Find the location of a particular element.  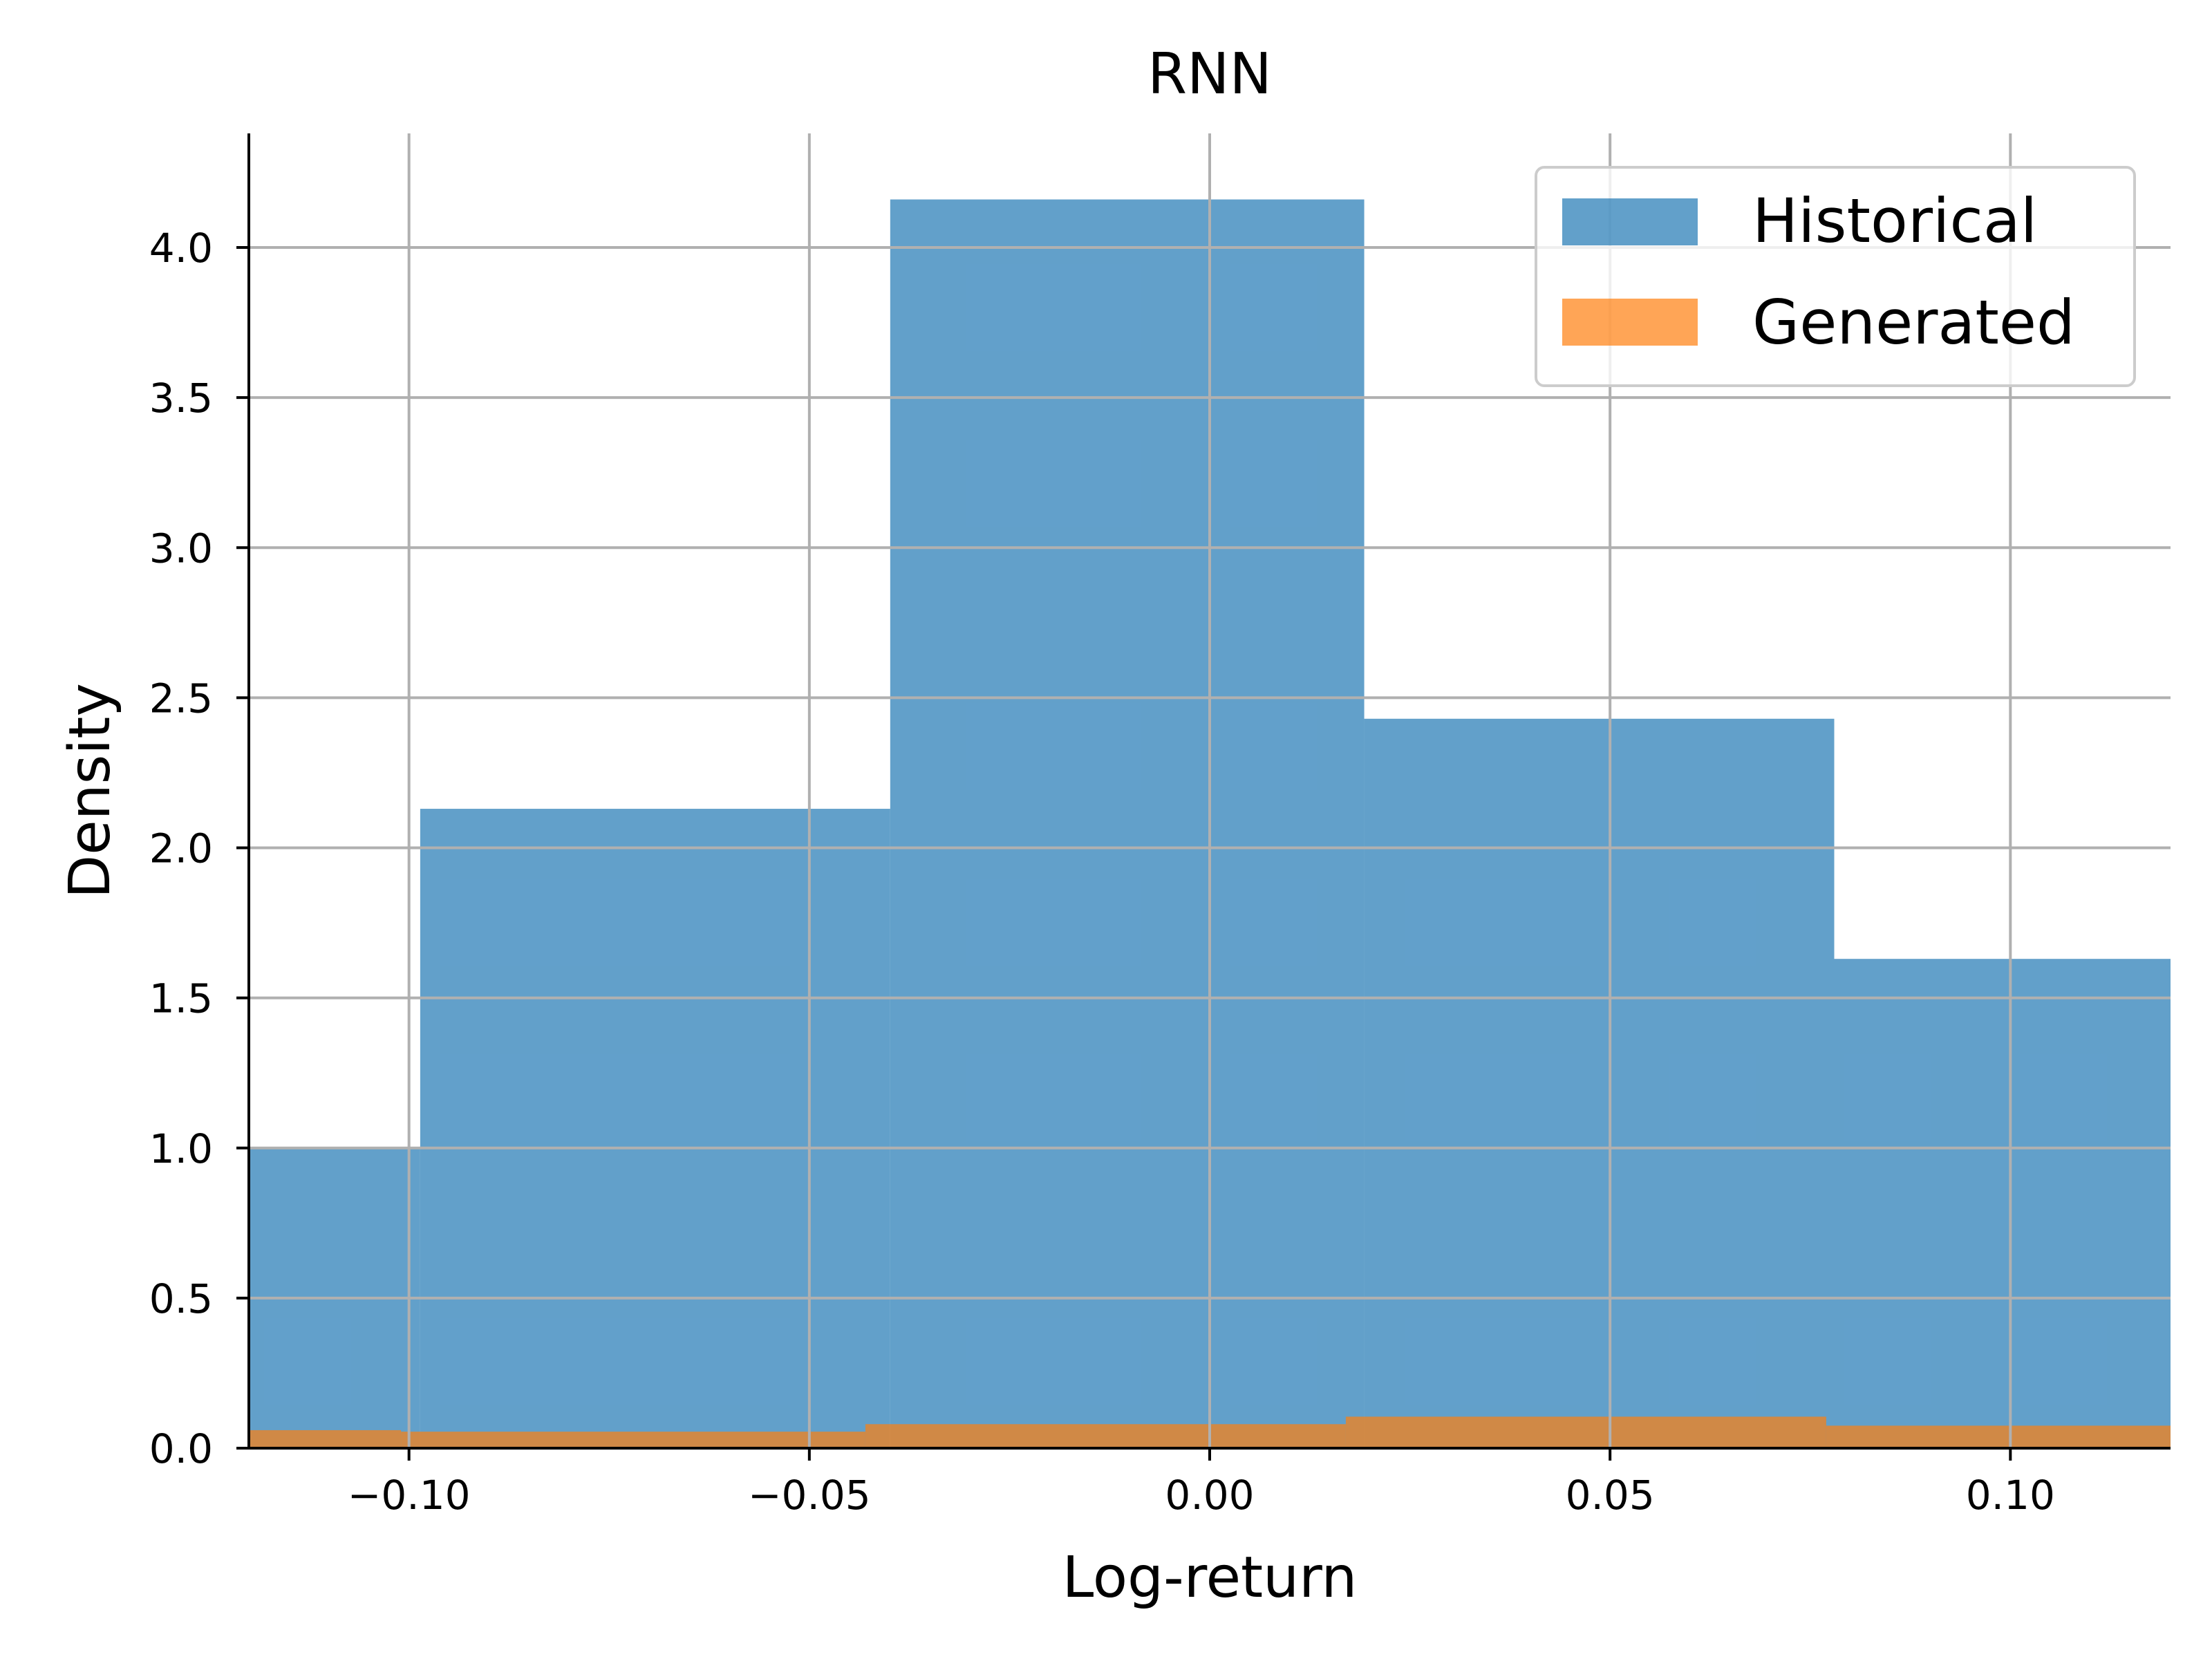

y-tick-label-7: 3.5 is located at coordinates (181, 398).